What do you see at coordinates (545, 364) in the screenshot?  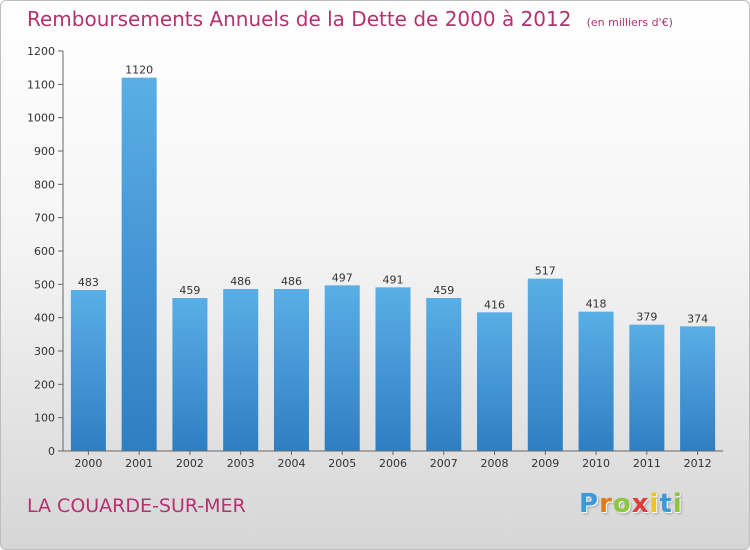 I see `bar-2009` at bounding box center [545, 364].